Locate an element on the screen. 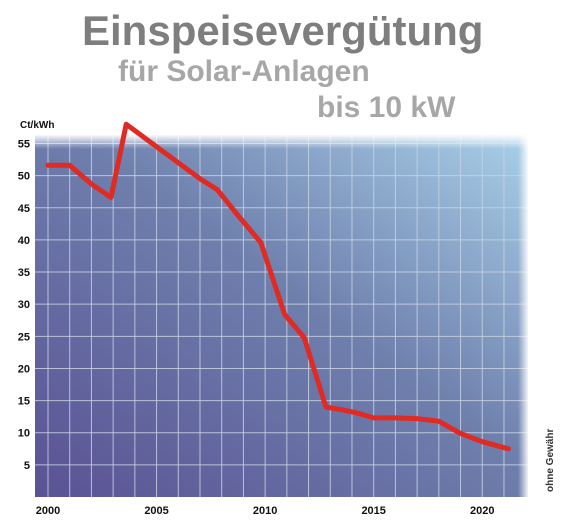  y-axis-unit-label: Ct/kWh is located at coordinates (37, 125).